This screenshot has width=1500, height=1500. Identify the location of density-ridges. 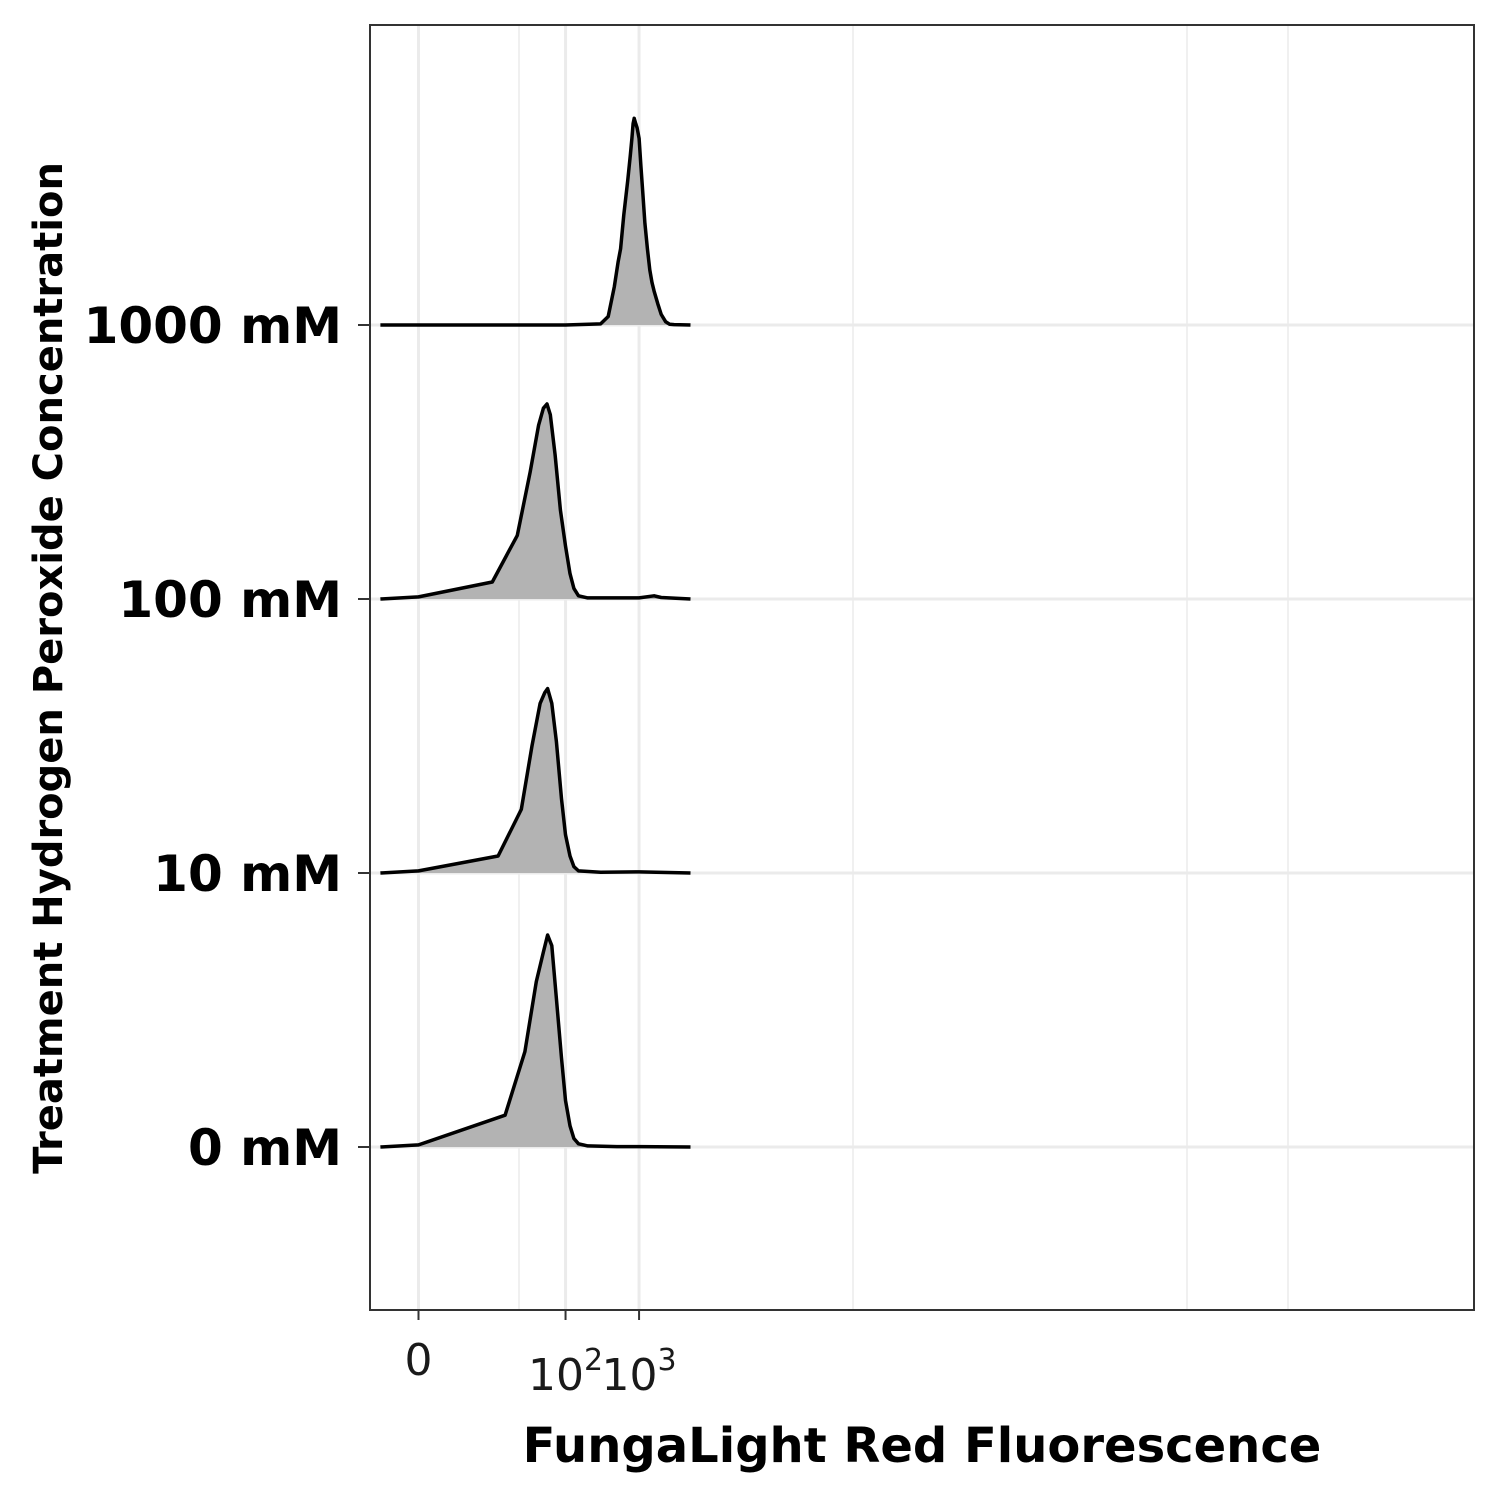
(535, 632).